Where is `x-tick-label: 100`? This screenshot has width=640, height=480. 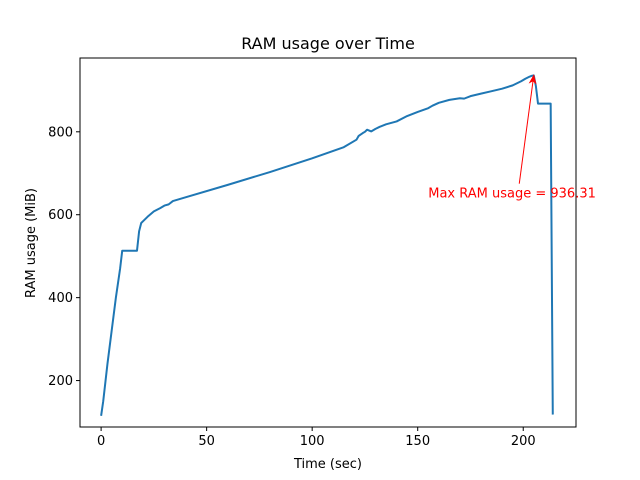 x-tick-label: 100 is located at coordinates (312, 441).